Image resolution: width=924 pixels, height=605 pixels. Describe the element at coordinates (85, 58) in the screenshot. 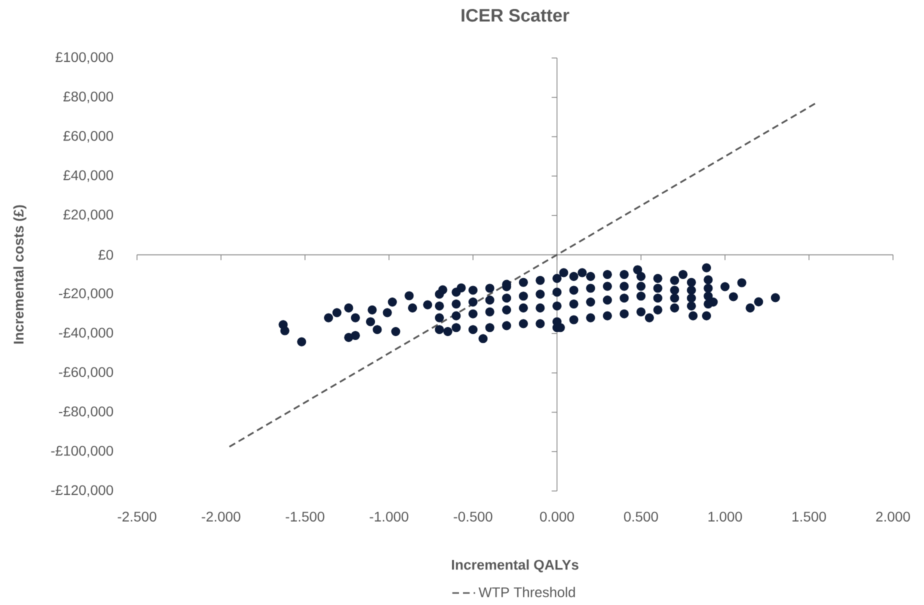

I see `y-tick-label: £100,000` at that location.